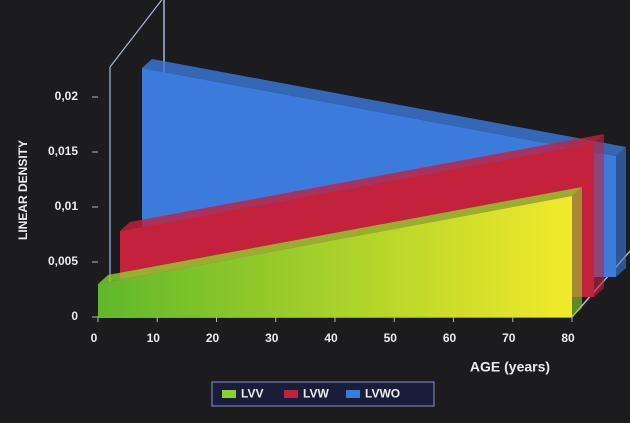 This screenshot has height=423, width=630. Describe the element at coordinates (450, 338) in the screenshot. I see `x-tick-label: 60` at that location.